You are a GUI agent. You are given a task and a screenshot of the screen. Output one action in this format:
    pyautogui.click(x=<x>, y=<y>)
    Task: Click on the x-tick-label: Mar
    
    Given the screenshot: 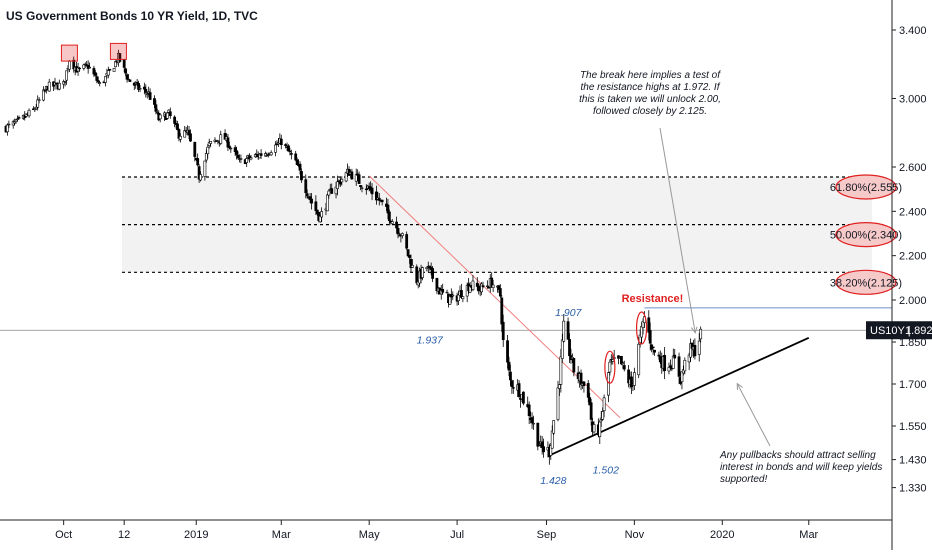 What is the action you would take?
    pyautogui.click(x=808, y=535)
    